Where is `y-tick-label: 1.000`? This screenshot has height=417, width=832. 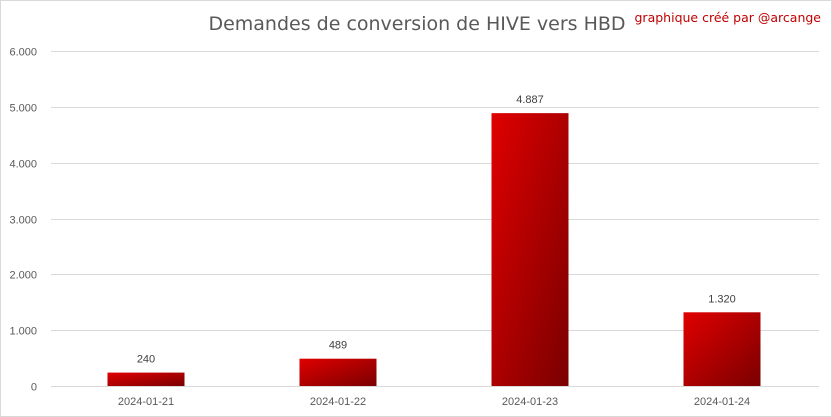
y-tick-label: 1.000 is located at coordinates (23, 332).